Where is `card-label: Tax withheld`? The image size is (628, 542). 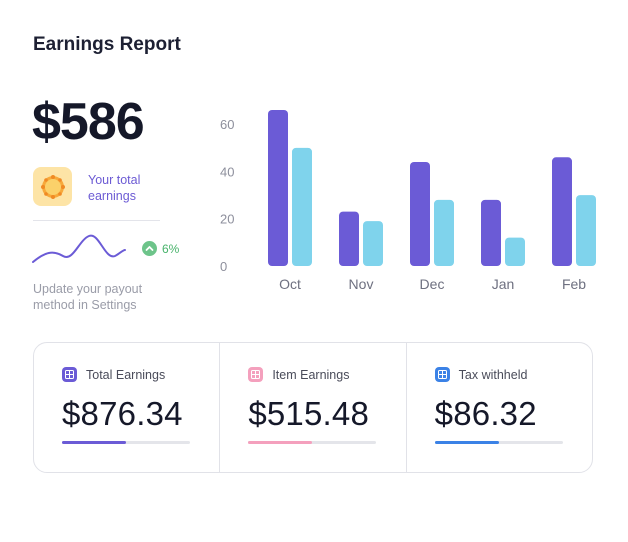
card-label: Tax withheld is located at coordinates (493, 374).